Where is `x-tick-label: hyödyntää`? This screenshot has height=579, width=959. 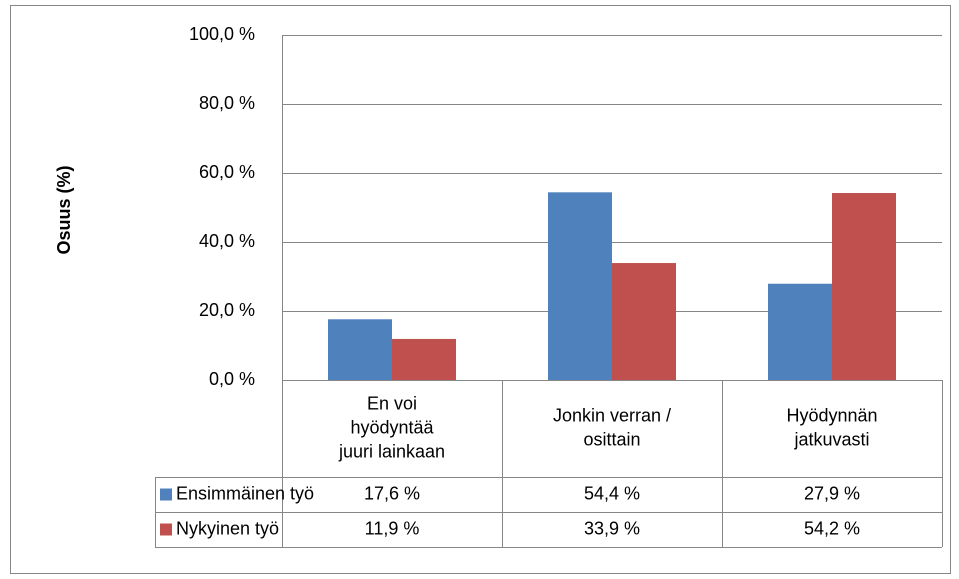
x-tick-label: hyödyntää is located at coordinates (392, 427).